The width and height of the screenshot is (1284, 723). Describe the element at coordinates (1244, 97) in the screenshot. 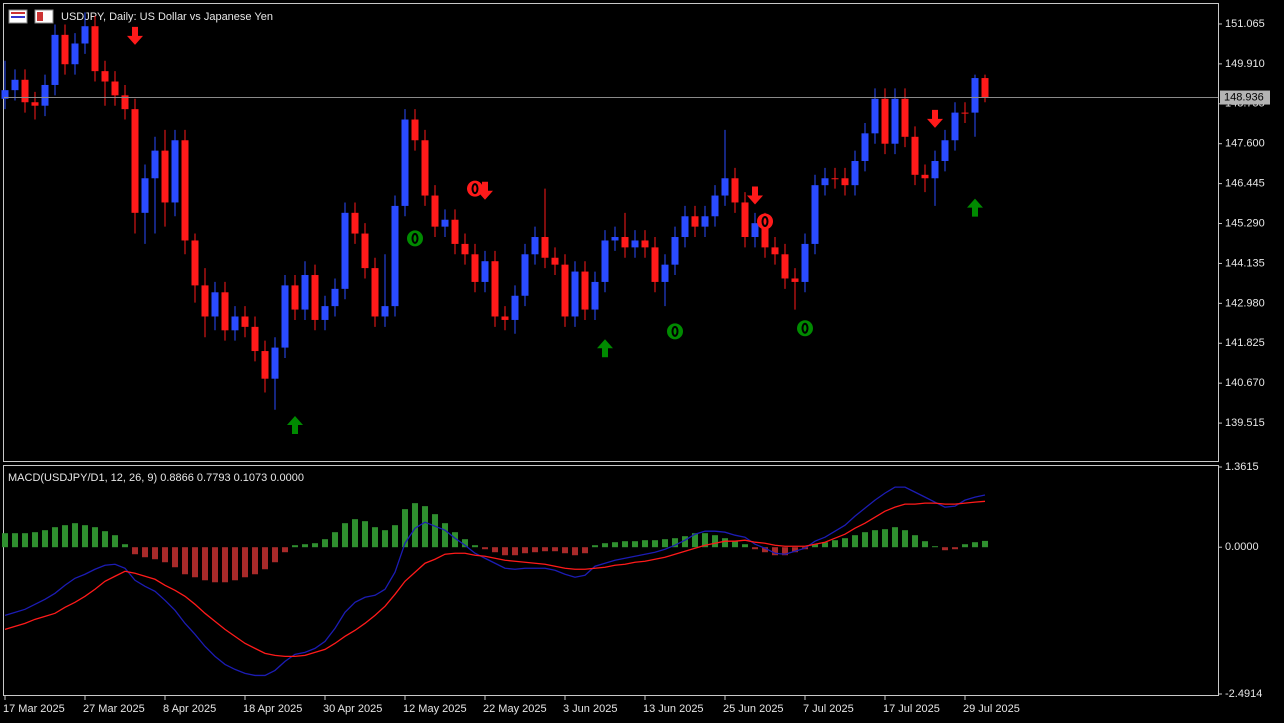

I see `current-price-label: 148.936` at that location.